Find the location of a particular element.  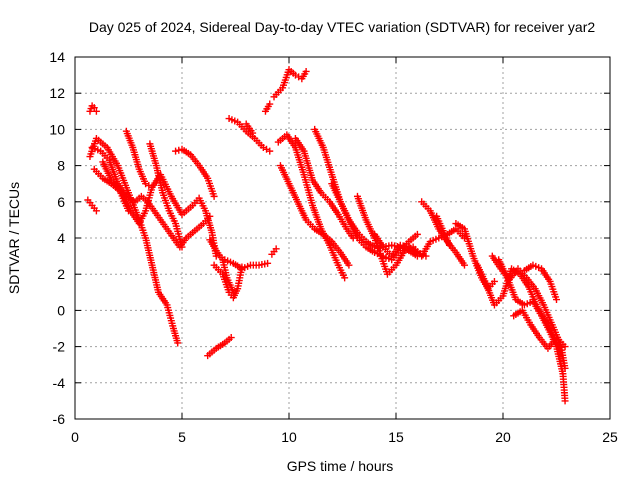

y-tick-label: 14 is located at coordinates (57, 57).